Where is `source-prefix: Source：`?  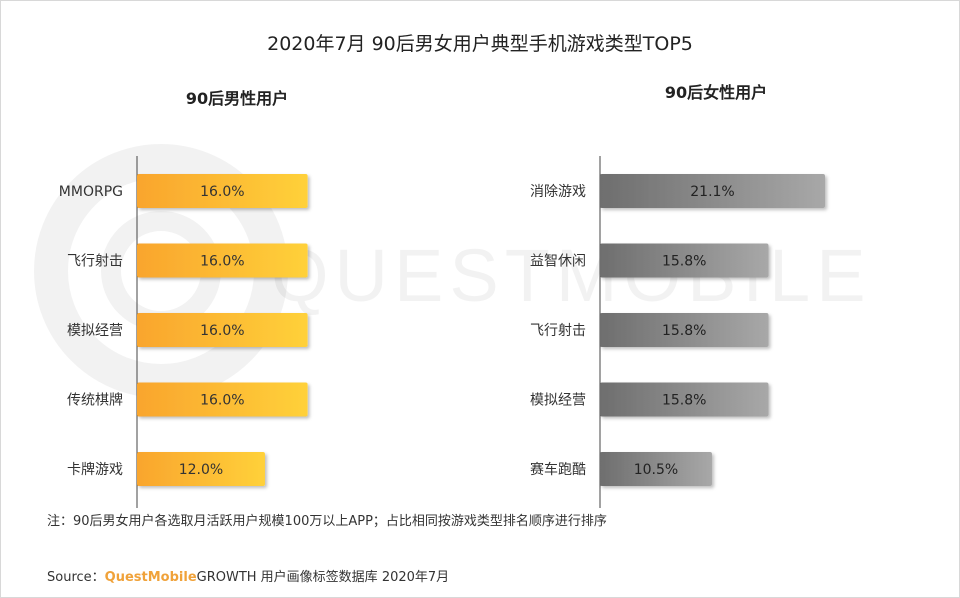
source-prefix: Source： is located at coordinates (76, 577).